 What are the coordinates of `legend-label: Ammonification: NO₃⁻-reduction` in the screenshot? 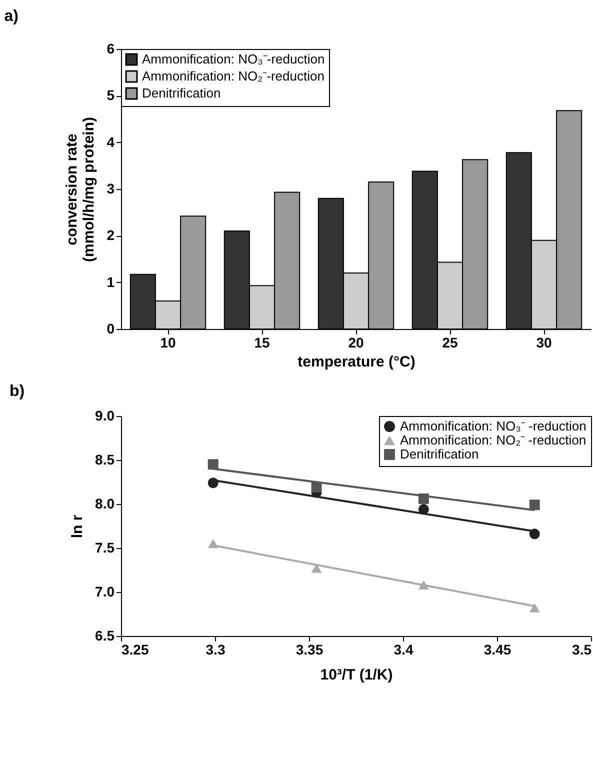 It's located at (233, 59).